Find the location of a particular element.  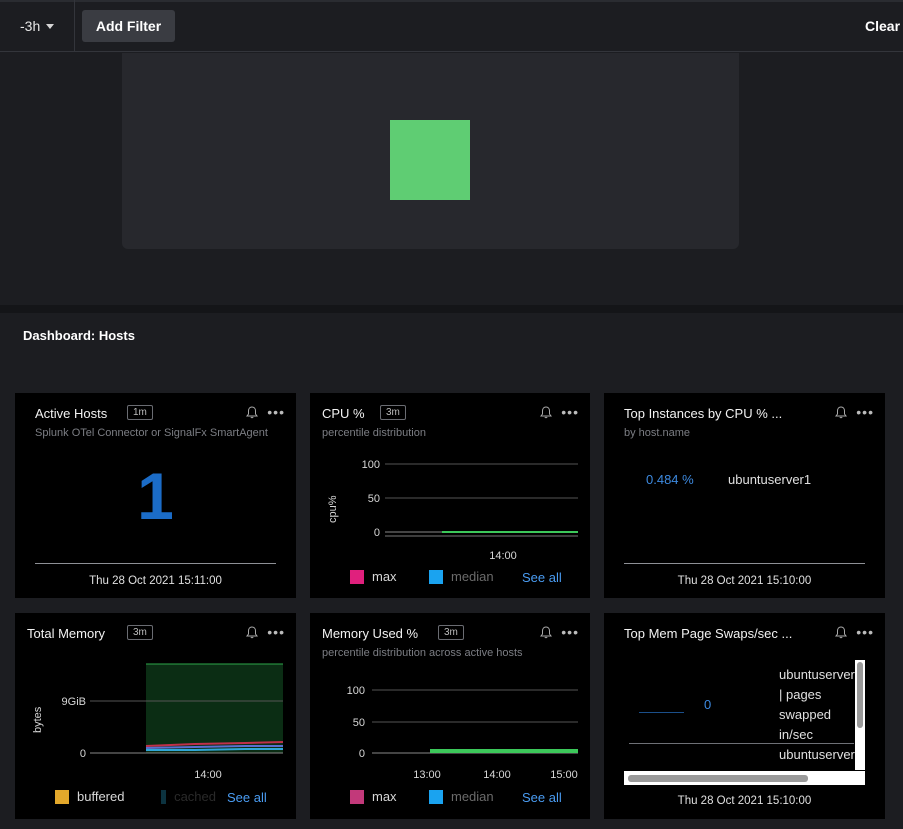

time-range-select: -3h is located at coordinates (37, 26).